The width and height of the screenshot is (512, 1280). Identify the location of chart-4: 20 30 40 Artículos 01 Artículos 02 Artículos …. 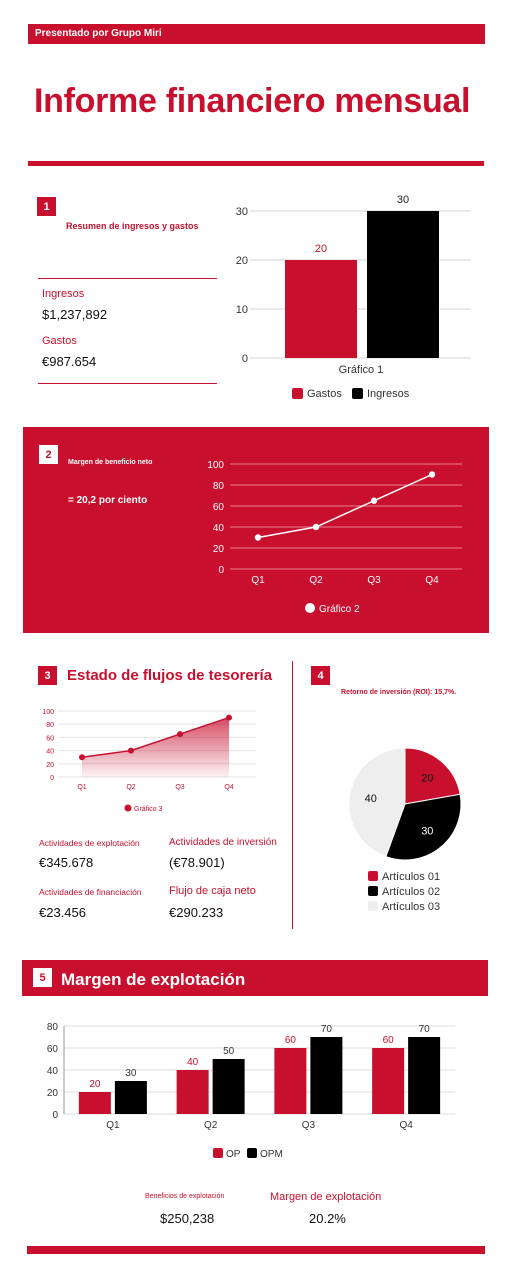
(405, 830).